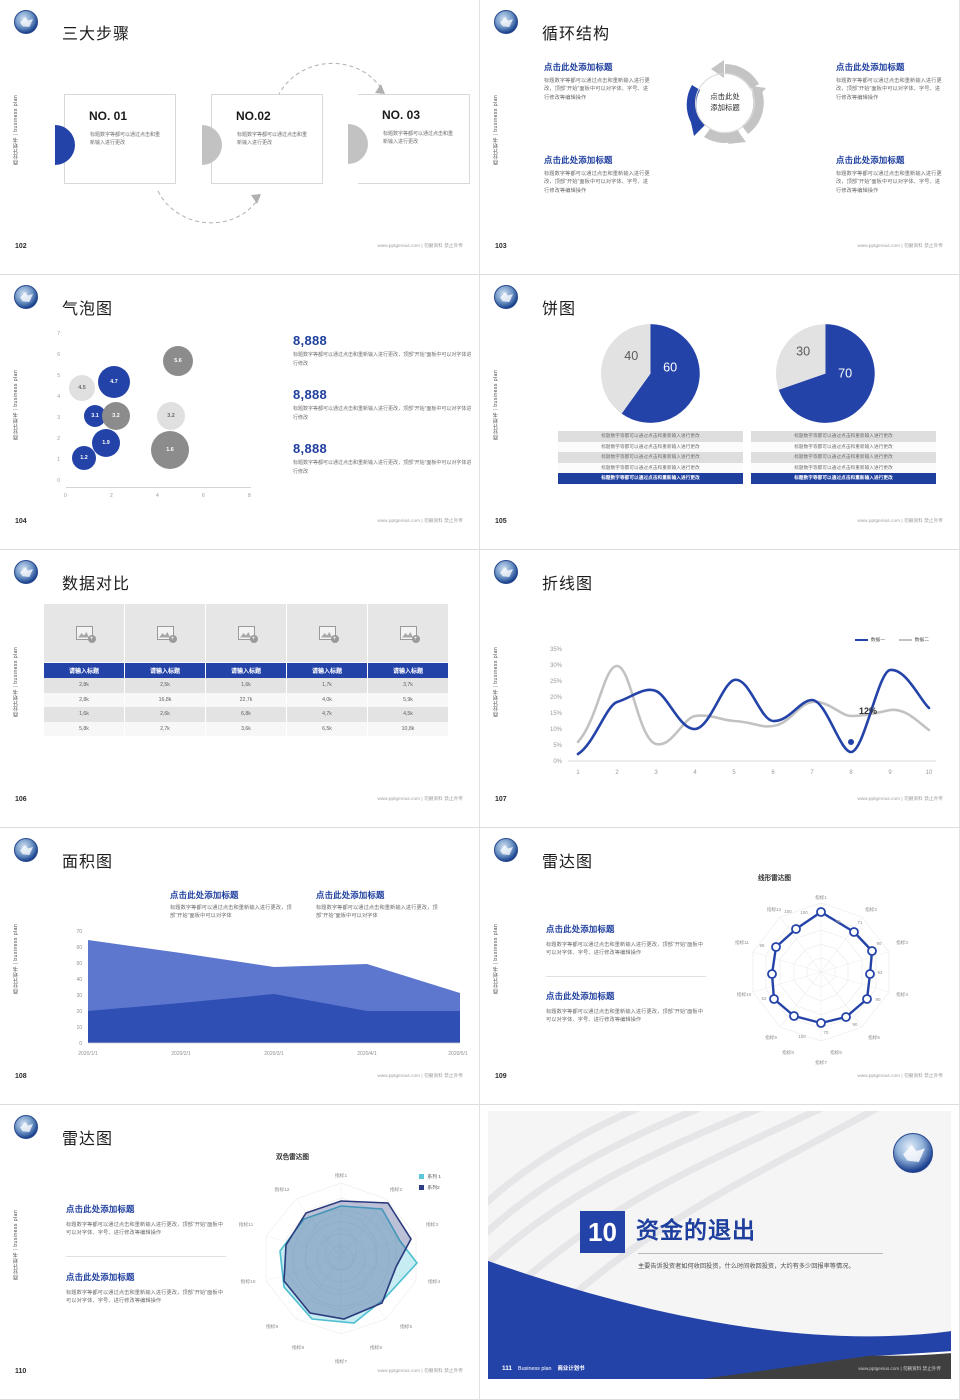 Image resolution: width=960 pixels, height=1400 pixels. I want to click on page-number: 111, so click(507, 1368).